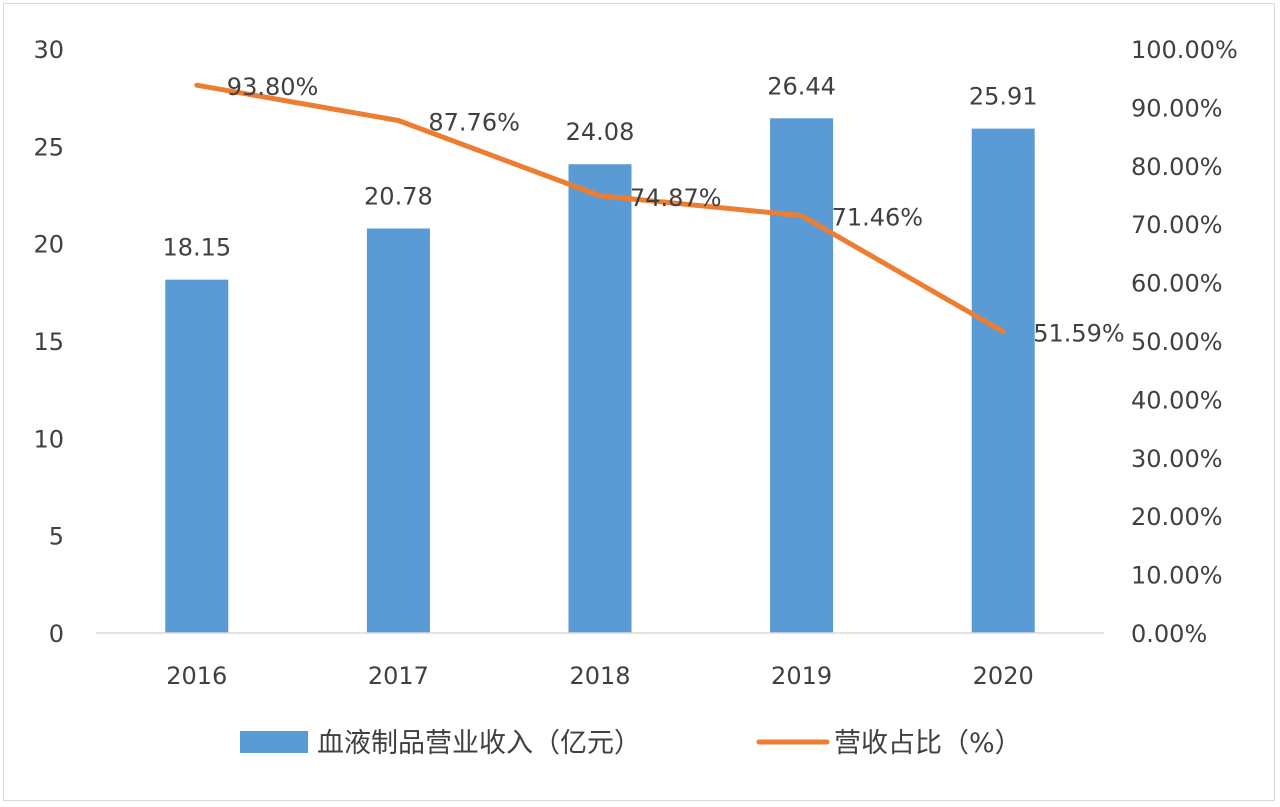 This screenshot has height=807, width=1280. Describe the element at coordinates (474, 122) in the screenshot. I see `ratio-value-label: 87.76%` at that location.